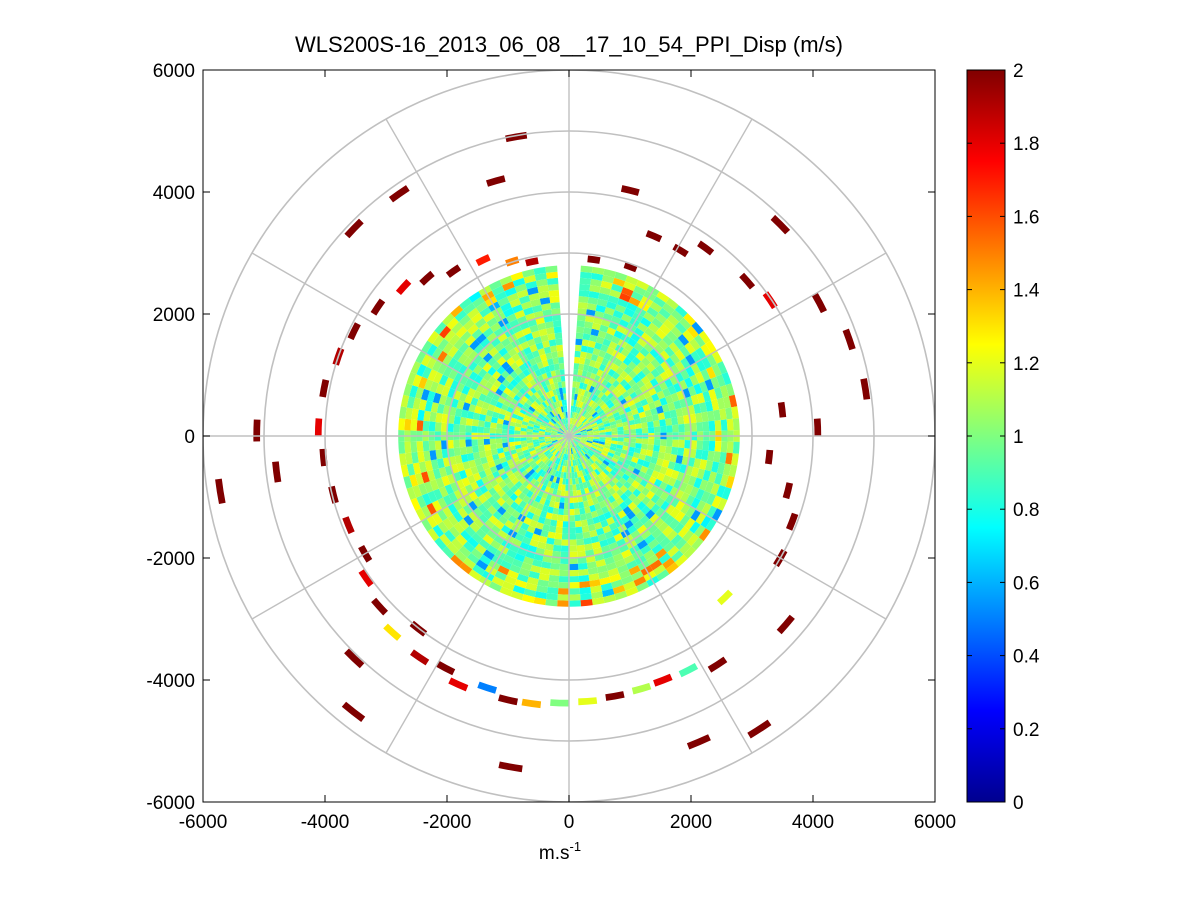  I want to click on outer-gate, so click(630, 190).